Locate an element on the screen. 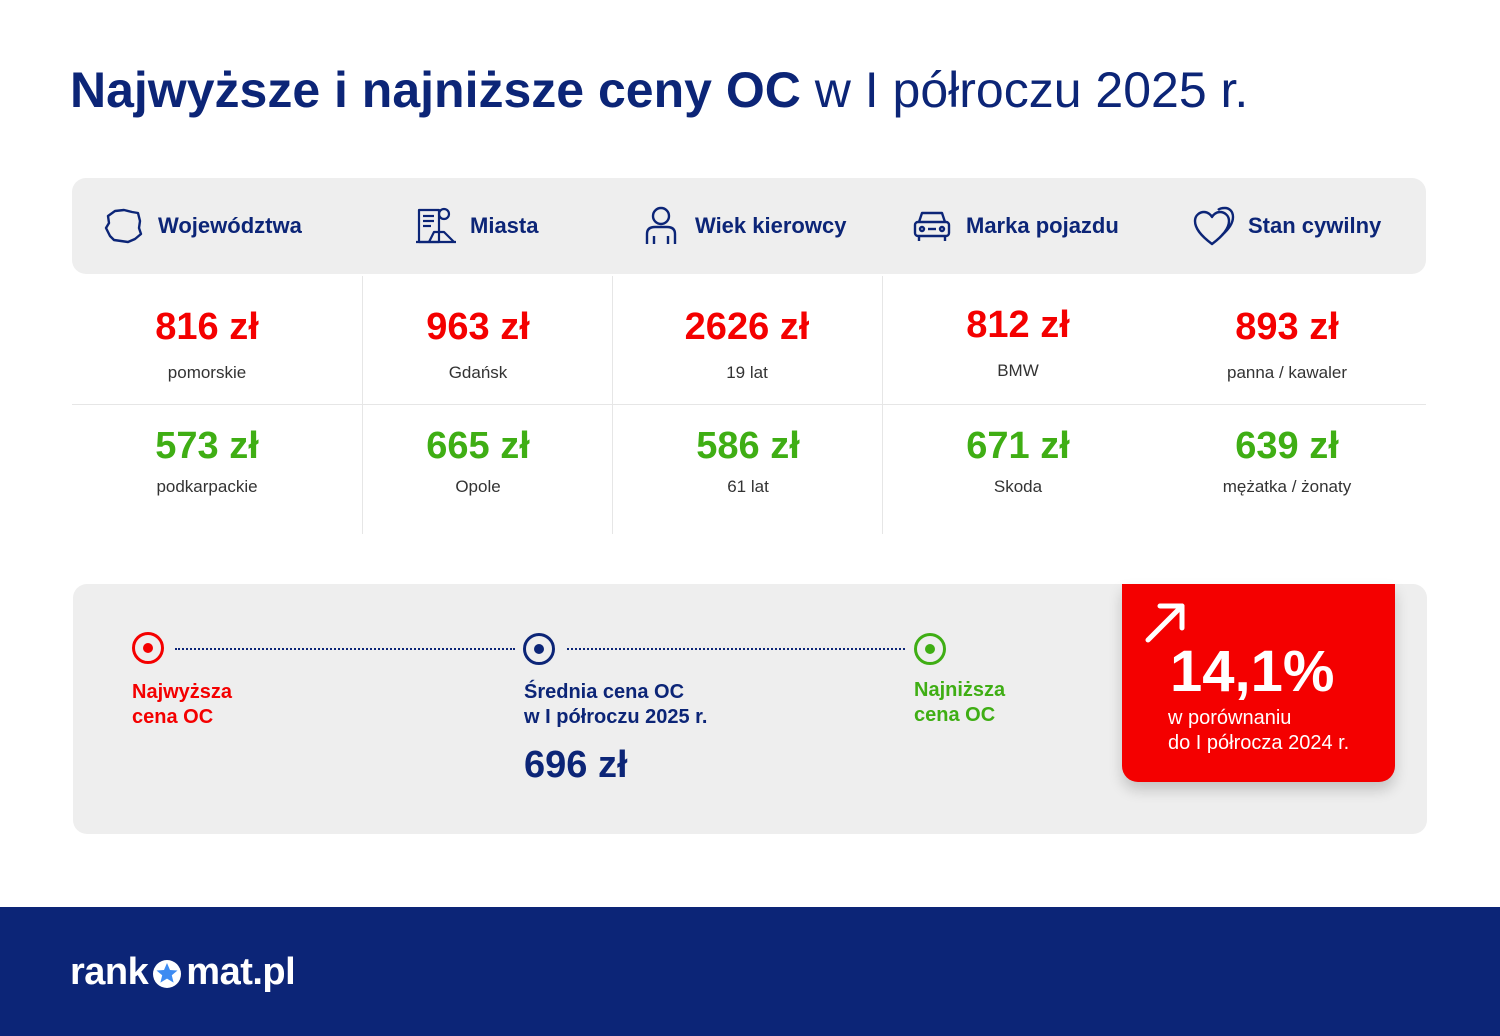 Image resolution: width=1500 pixels, height=1036 pixels. car-icon is located at coordinates (932, 226).